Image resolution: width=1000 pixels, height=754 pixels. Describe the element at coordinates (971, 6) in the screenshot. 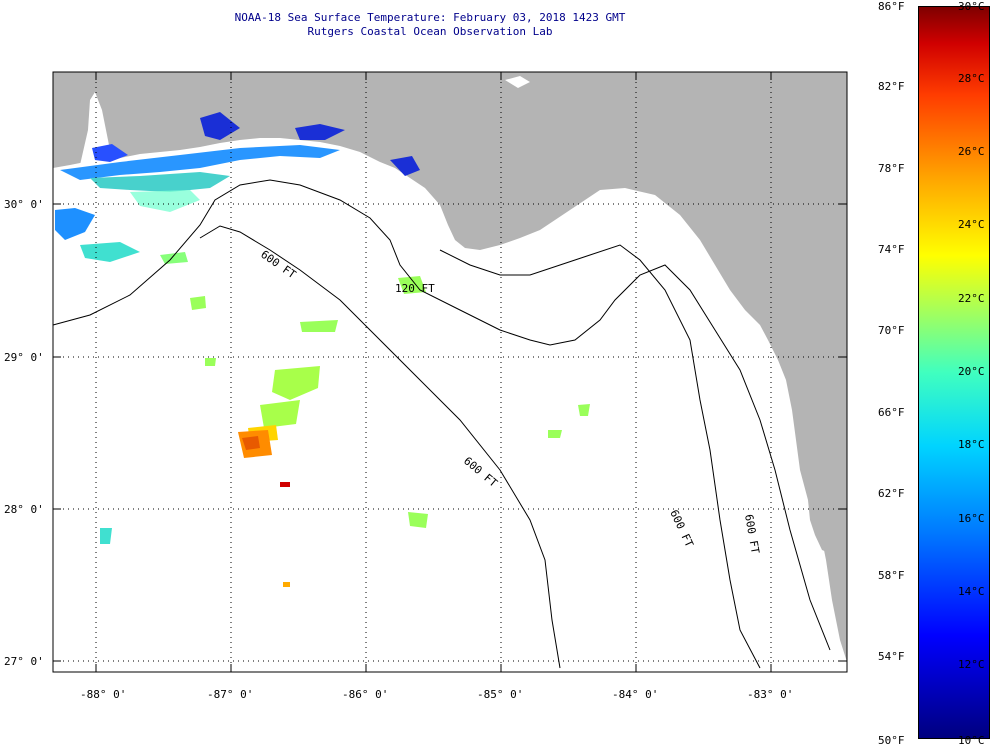

I see `c-label-30: 30°C` at that location.